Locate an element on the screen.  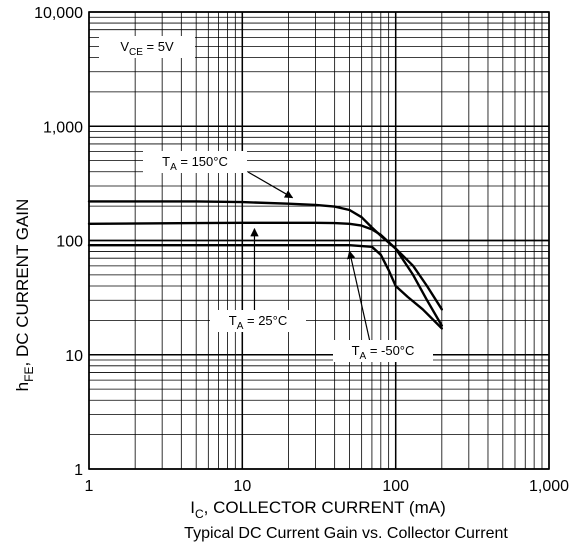
condition-label: VCE = 5V is located at coordinates (147, 48).